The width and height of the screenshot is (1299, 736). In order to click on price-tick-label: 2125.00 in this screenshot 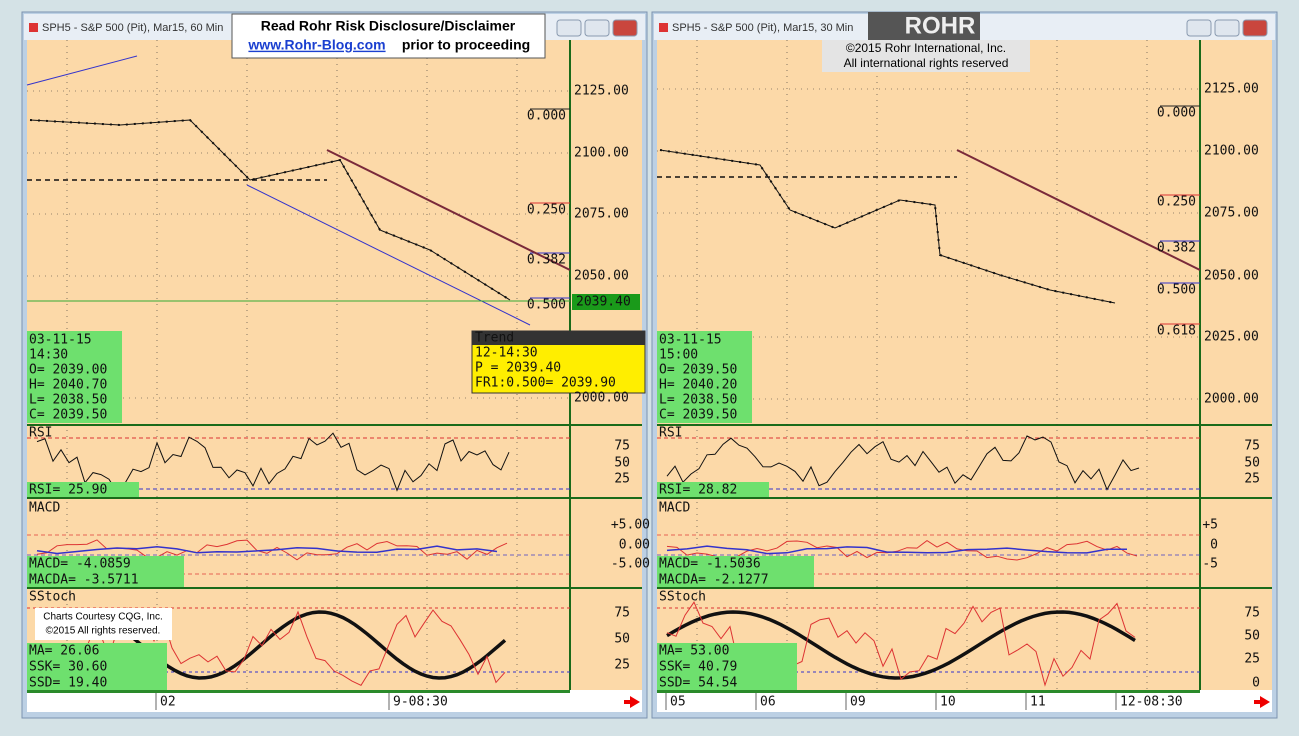, I will do `click(1231, 89)`.